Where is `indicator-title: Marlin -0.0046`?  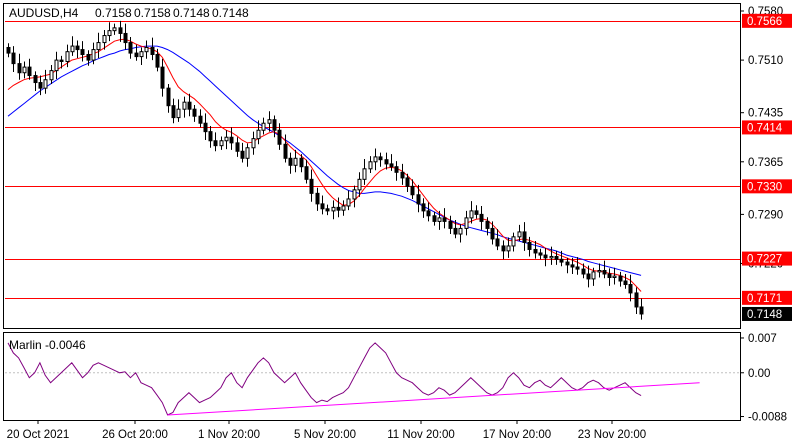 indicator-title: Marlin -0.0046 is located at coordinates (47, 345).